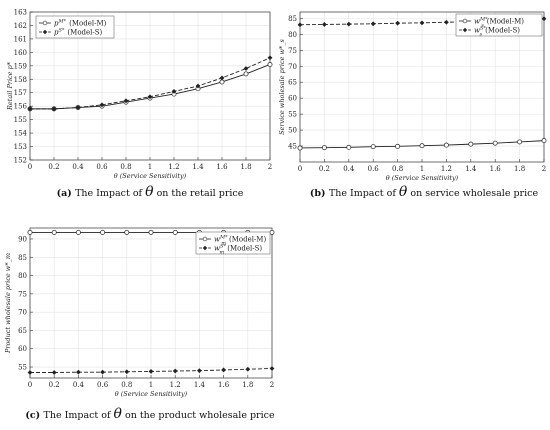 Image resolution: width=550 pixels, height=430 pixels. I want to click on y-tick-label: 70, so click(292, 67).